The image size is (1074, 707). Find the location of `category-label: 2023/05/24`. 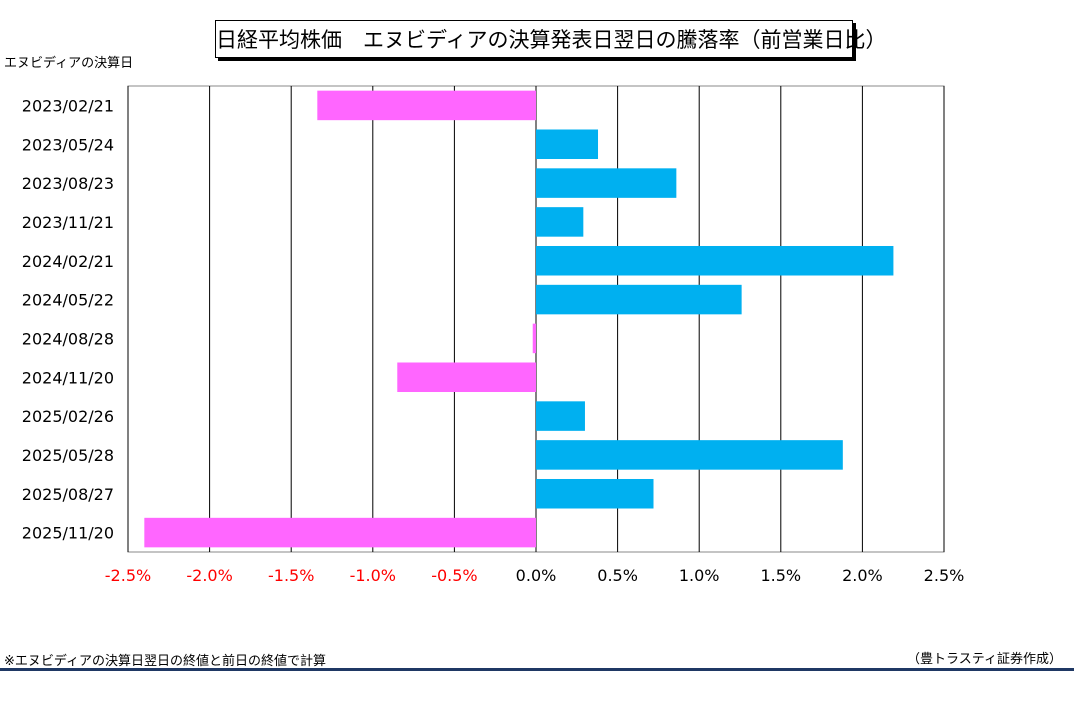

category-label: 2023/05/24 is located at coordinates (68, 144).